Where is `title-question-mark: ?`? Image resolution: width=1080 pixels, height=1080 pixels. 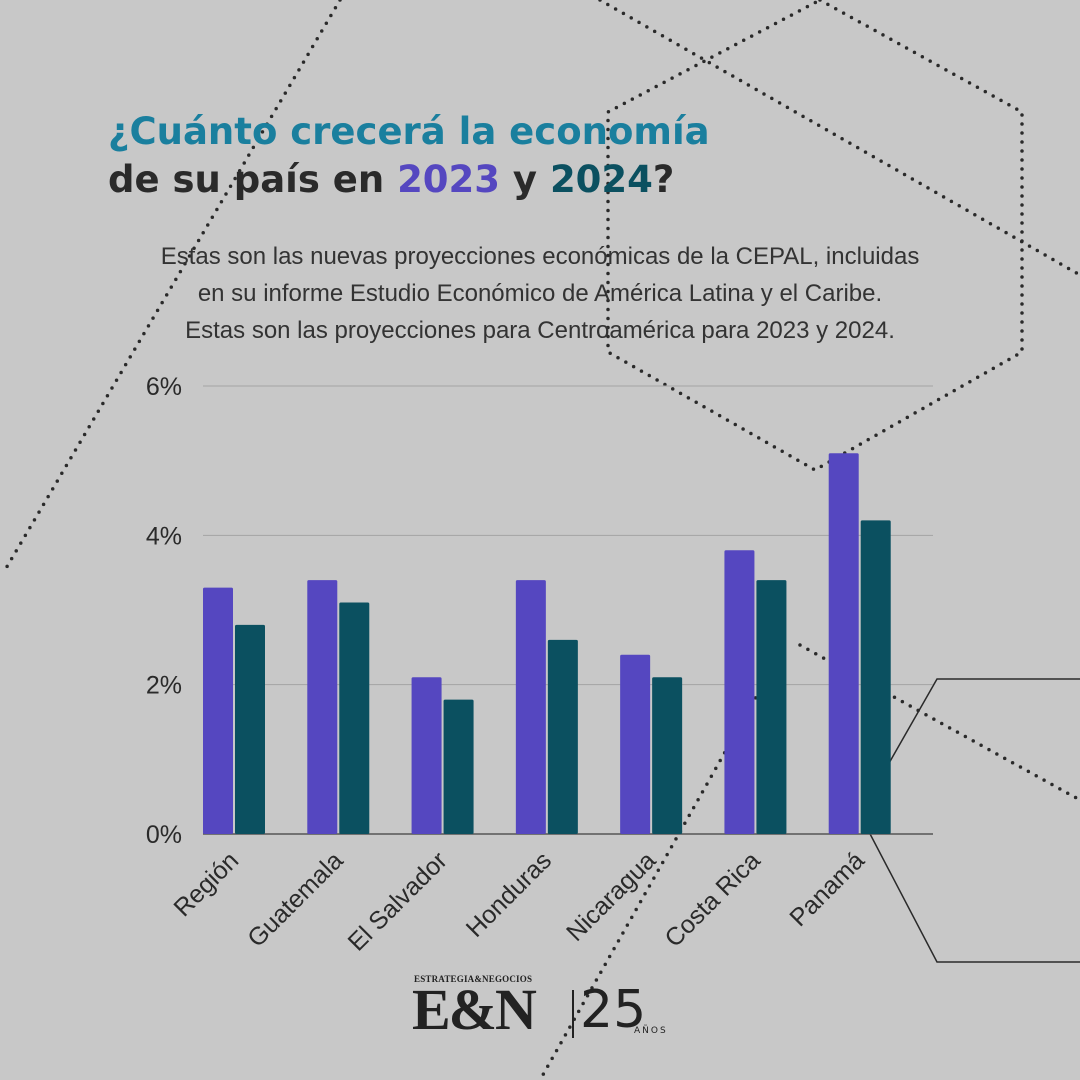 title-question-mark: ? is located at coordinates (663, 179).